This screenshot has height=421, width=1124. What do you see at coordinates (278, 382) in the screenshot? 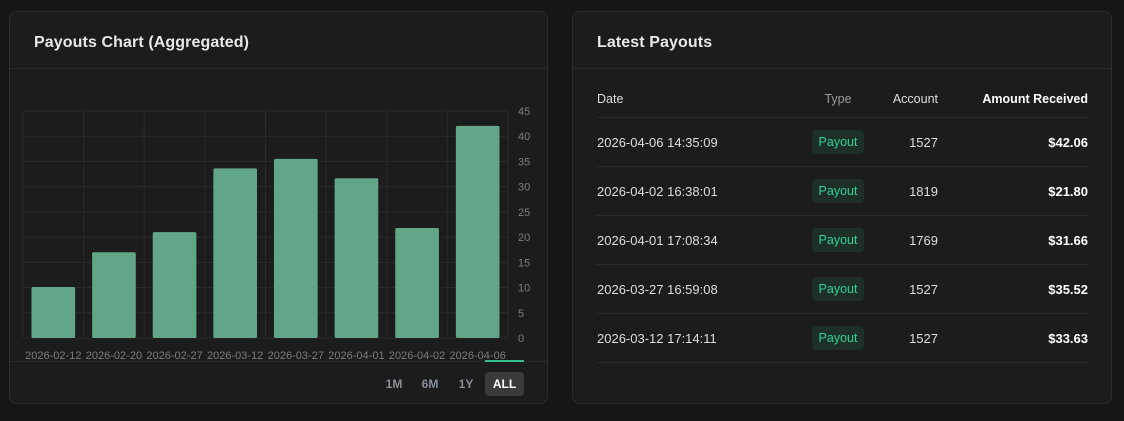
I see `range-selector: 1M 6M 1Y ALL` at bounding box center [278, 382].